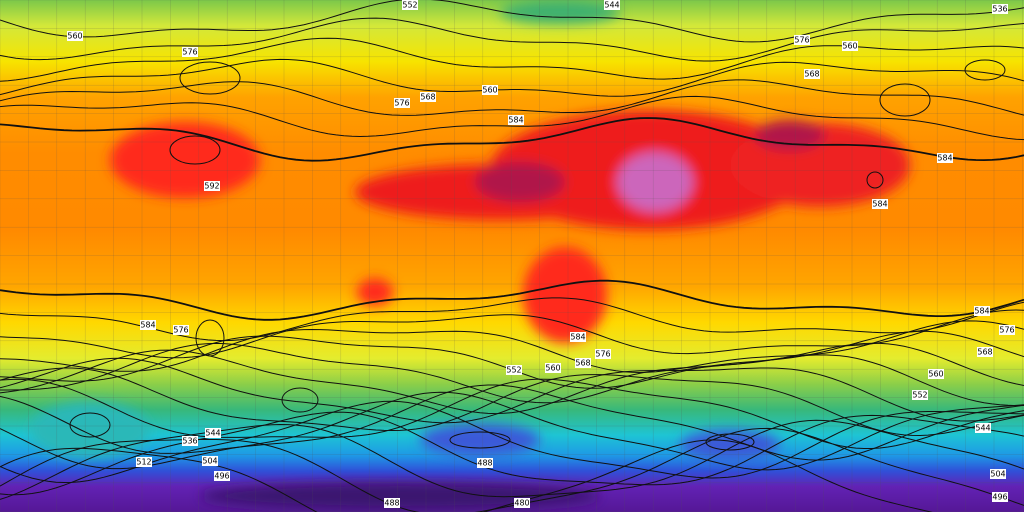 The image size is (1024, 512). What do you see at coordinates (521, 503) in the screenshot?
I see `contour-label: 480` at bounding box center [521, 503].